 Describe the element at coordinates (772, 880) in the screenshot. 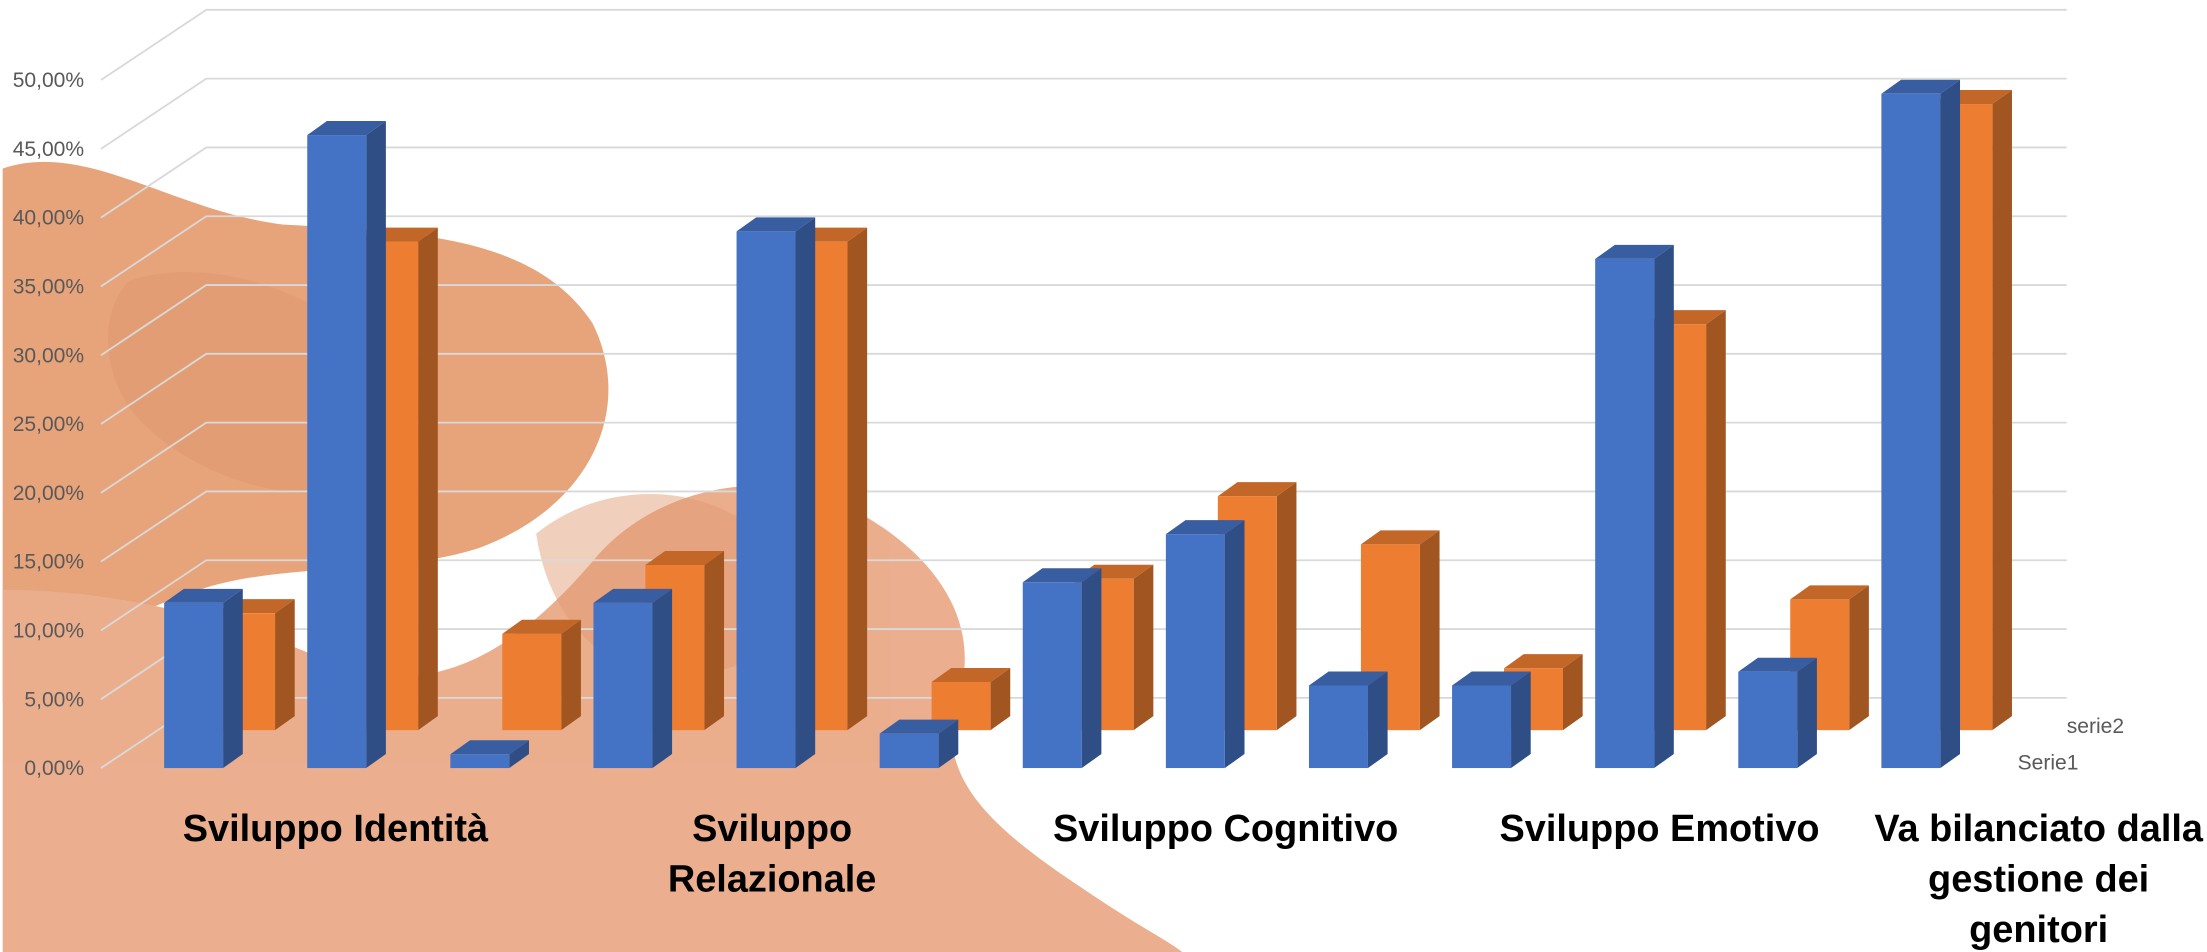

I see `annotation: Relazionale` at that location.